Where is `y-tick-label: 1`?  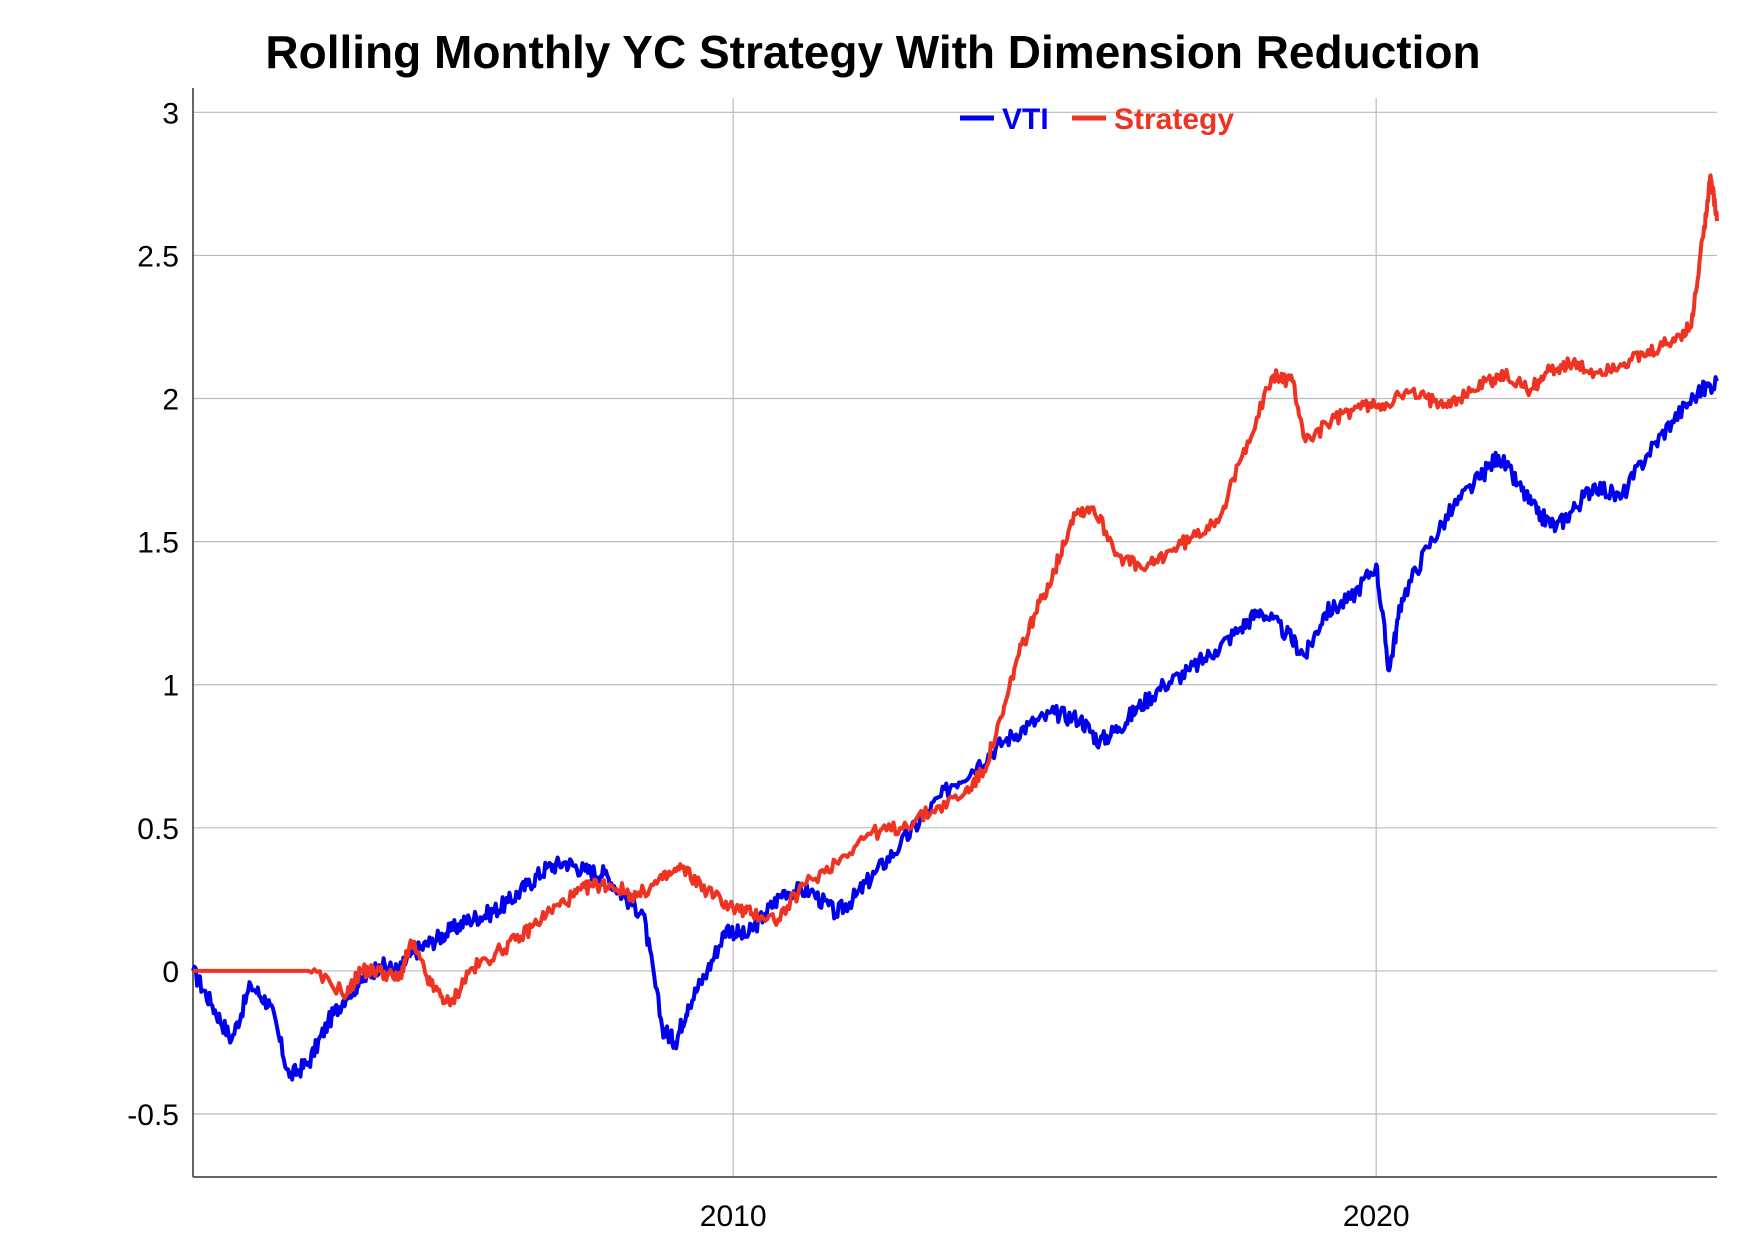 y-tick-label: 1 is located at coordinates (170, 686).